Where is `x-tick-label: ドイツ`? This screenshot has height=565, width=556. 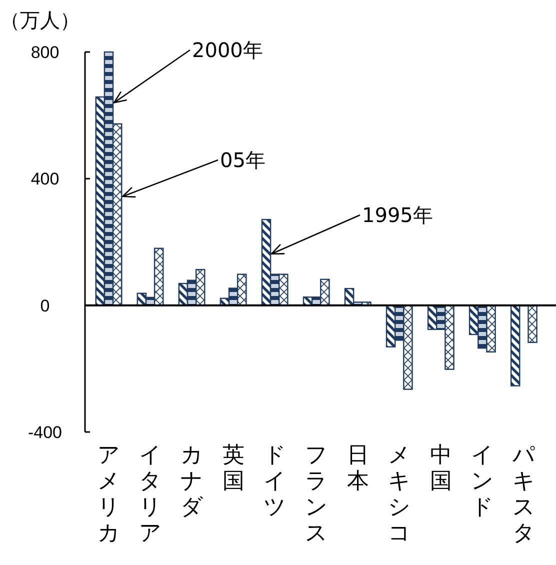
x-tick-label: ドイツ is located at coordinates (274, 481).